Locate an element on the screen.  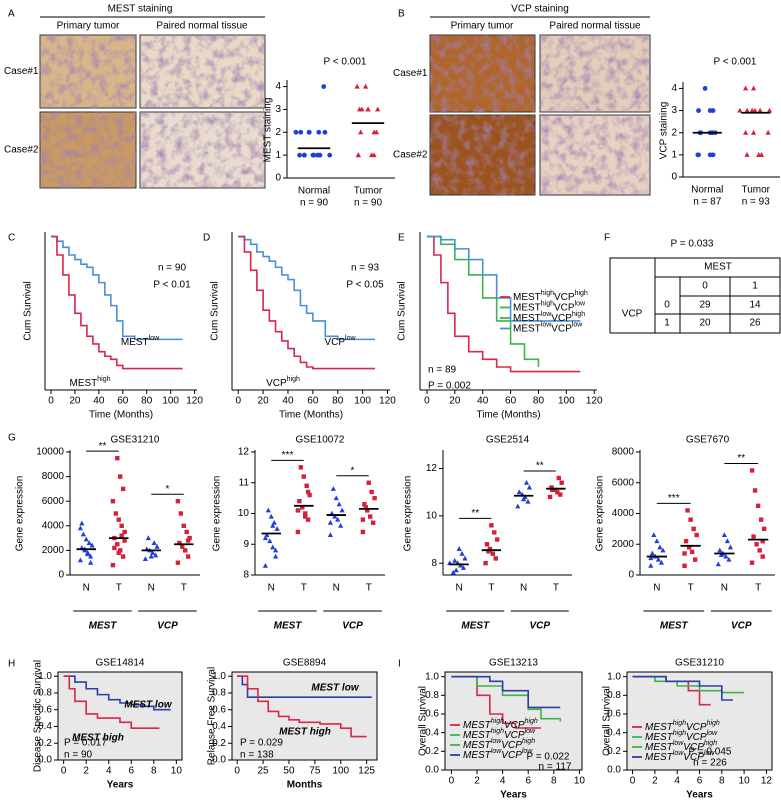
annotation: n = 226 is located at coordinates (710, 763).